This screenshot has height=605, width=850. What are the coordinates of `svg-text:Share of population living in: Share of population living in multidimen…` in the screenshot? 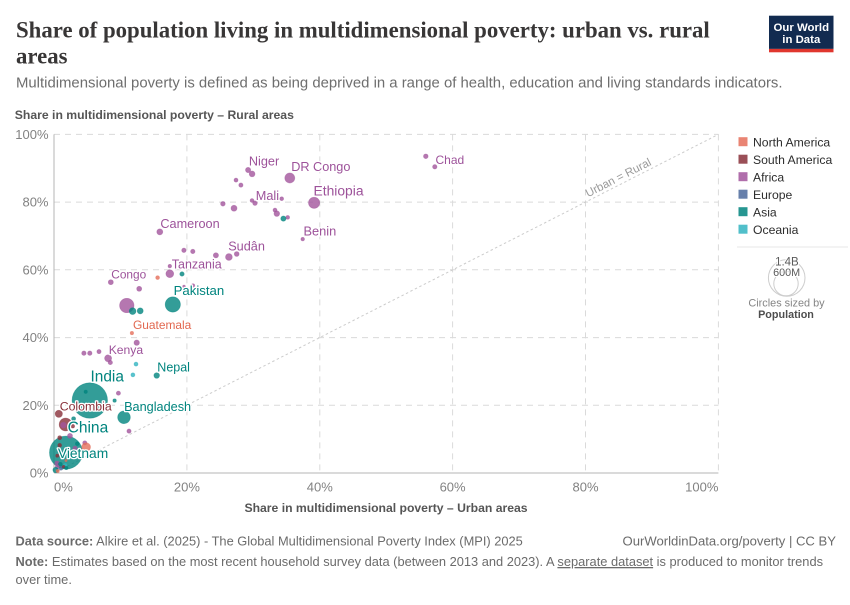 It's located at (363, 30).